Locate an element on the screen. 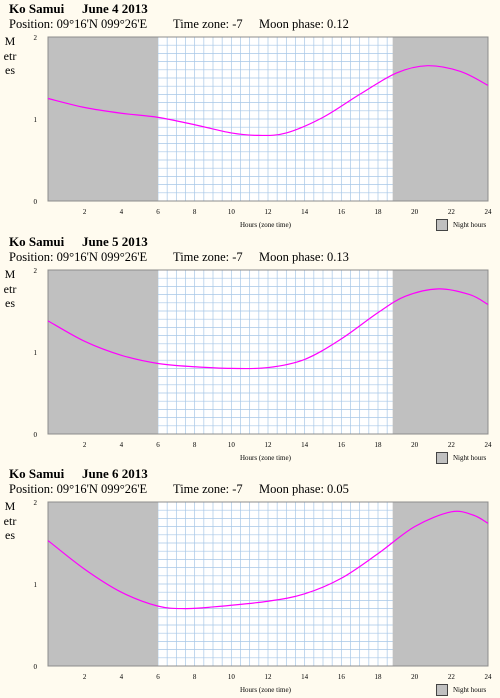  panel-title: Ko Samui June 6 2013 is located at coordinates (78, 474).